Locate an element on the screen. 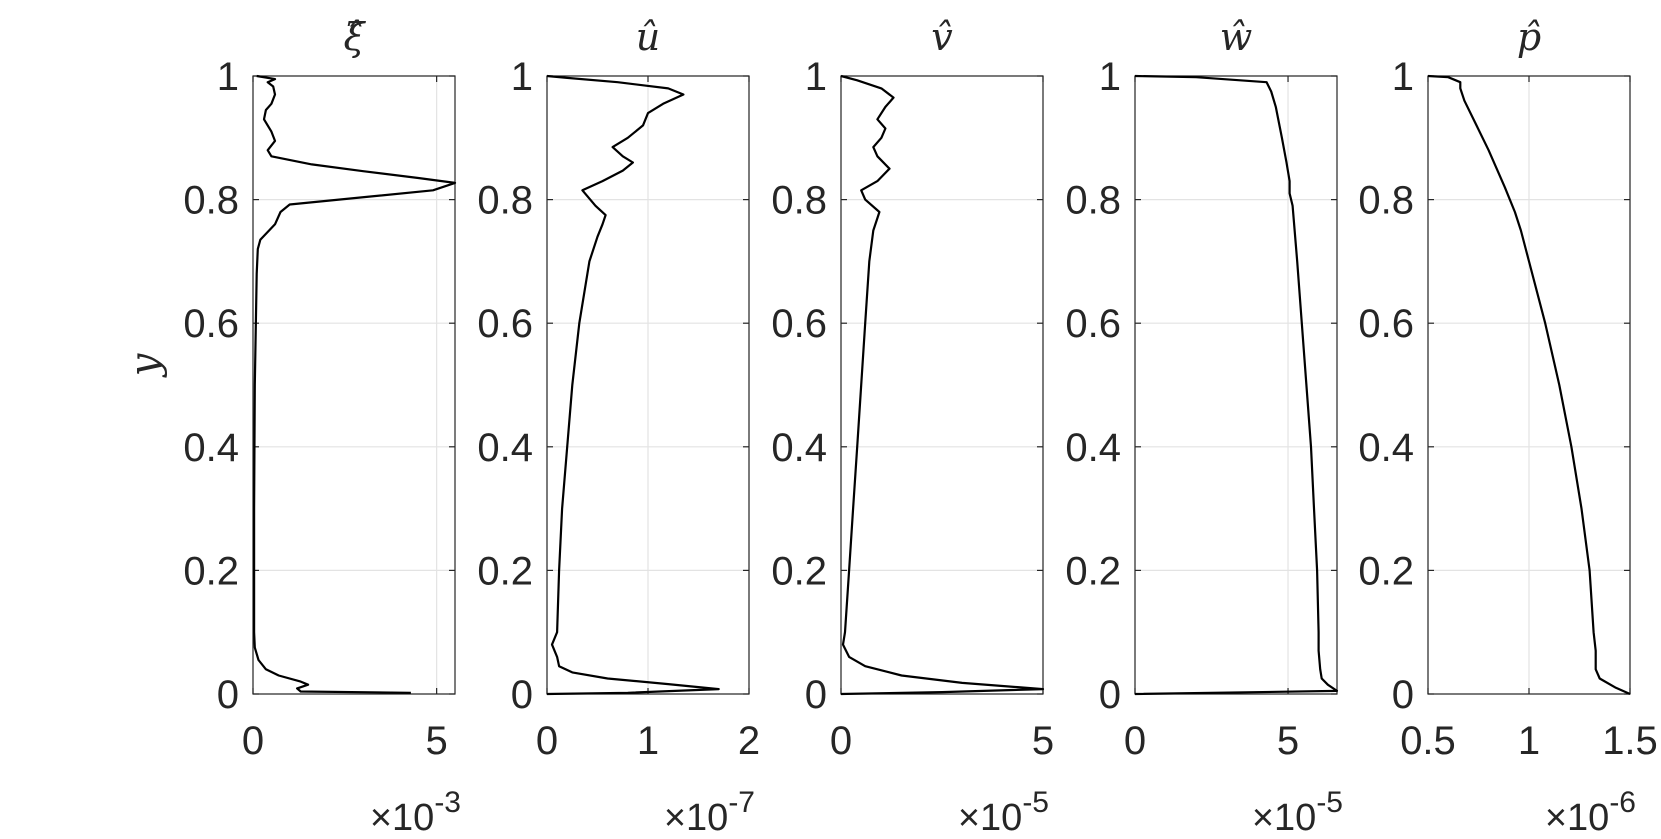 This screenshot has height=839, width=1661. panel-title: p̂ is located at coordinates (1529, 37).